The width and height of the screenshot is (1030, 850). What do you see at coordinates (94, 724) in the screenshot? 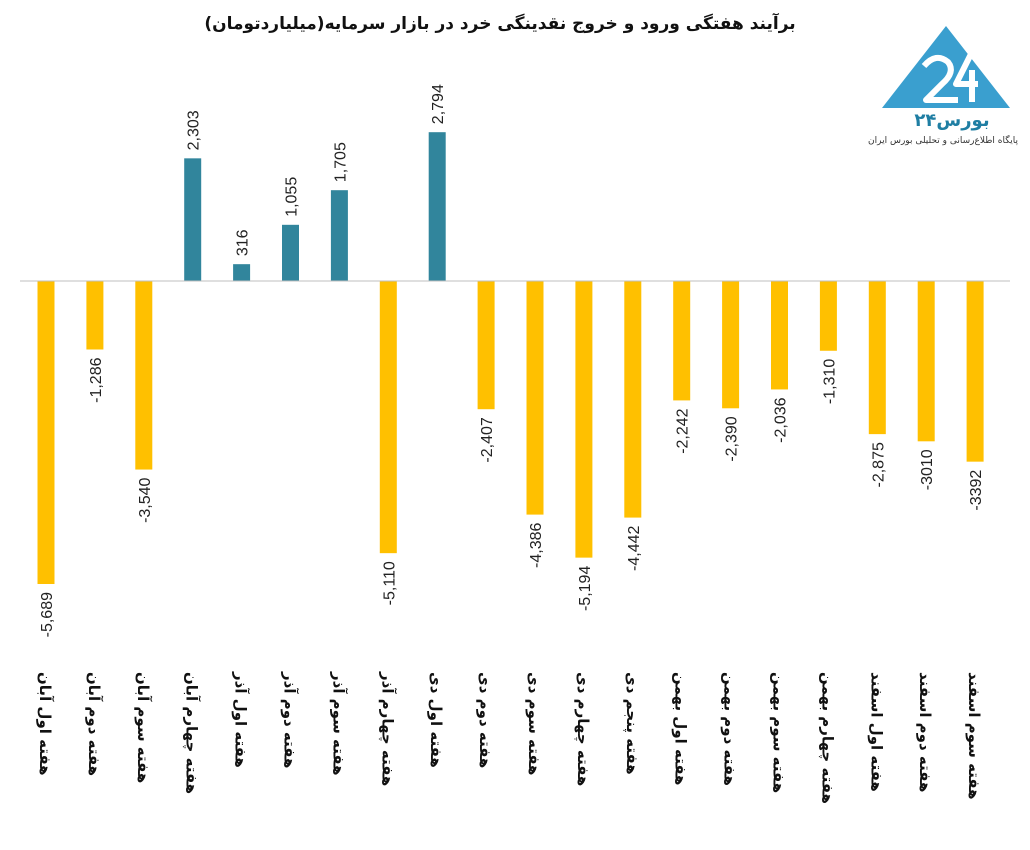
I see `category-label: هفته دوم آبان` at bounding box center [94, 724].